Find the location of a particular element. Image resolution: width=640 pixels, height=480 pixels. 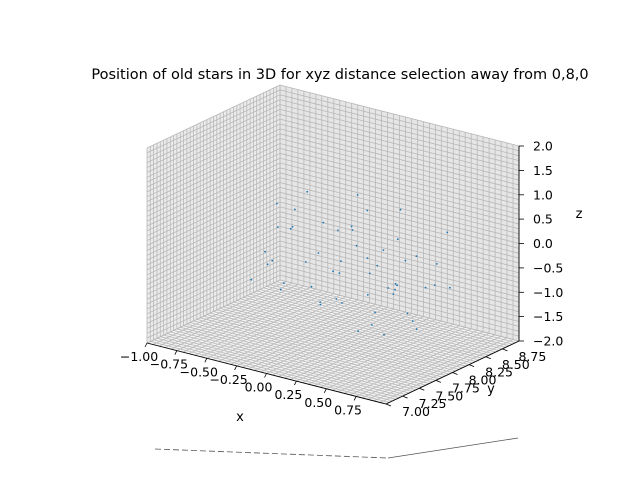

x-tick-label: 0.25 is located at coordinates (288, 394).